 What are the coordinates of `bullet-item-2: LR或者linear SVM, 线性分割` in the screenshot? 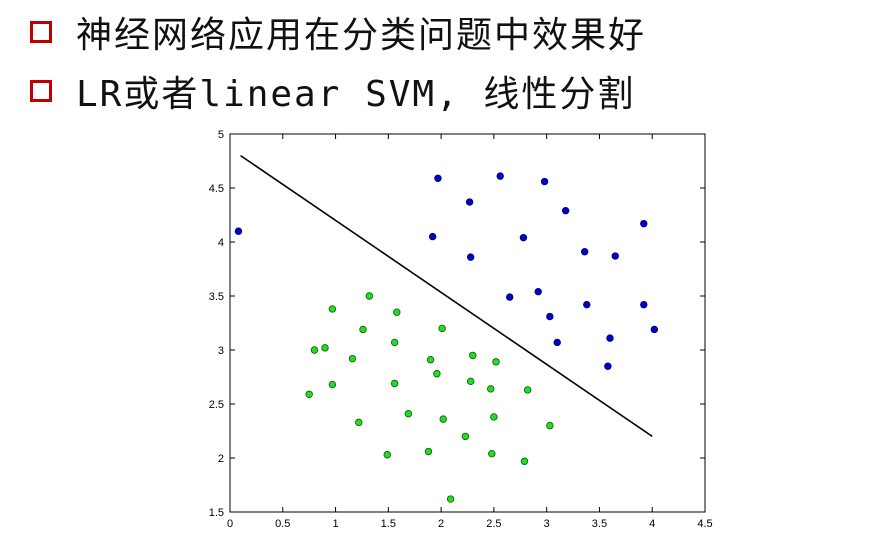 It's located at (332, 93).